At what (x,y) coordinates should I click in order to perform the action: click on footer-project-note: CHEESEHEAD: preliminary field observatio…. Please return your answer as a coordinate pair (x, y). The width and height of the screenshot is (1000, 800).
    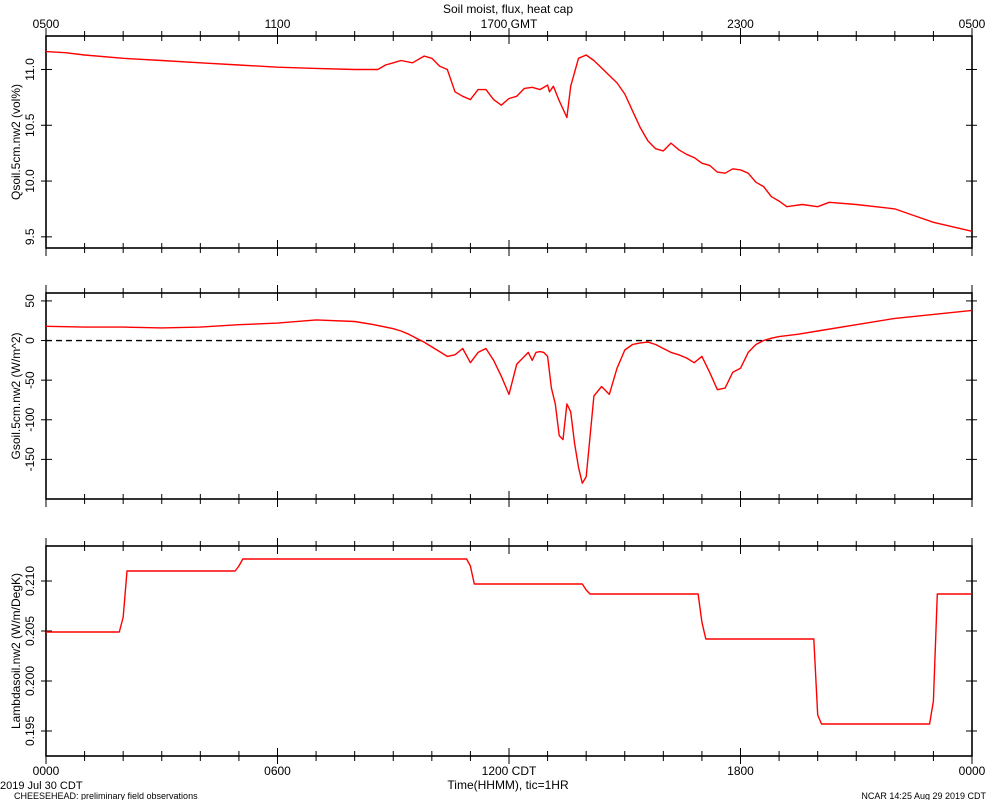
    Looking at the image, I should click on (106, 795).